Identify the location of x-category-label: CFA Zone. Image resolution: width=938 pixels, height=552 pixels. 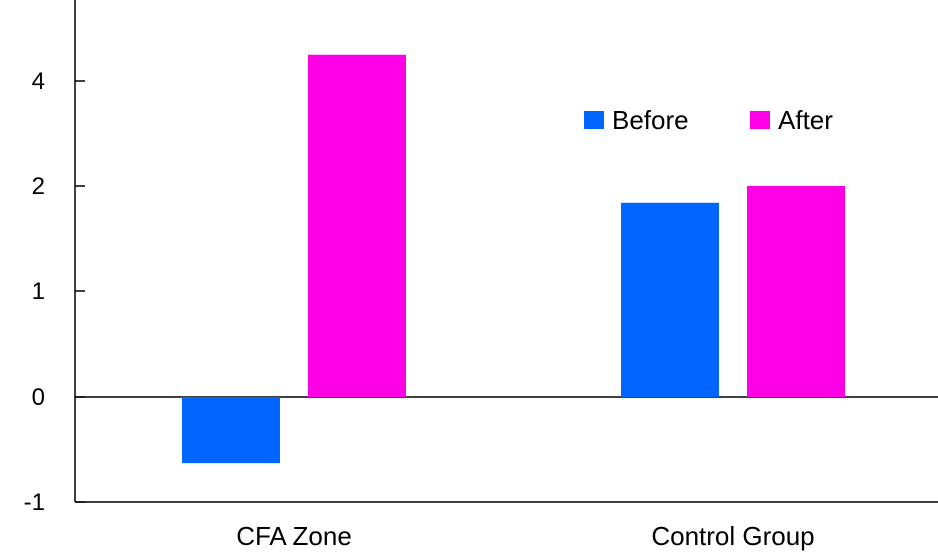
(294, 536).